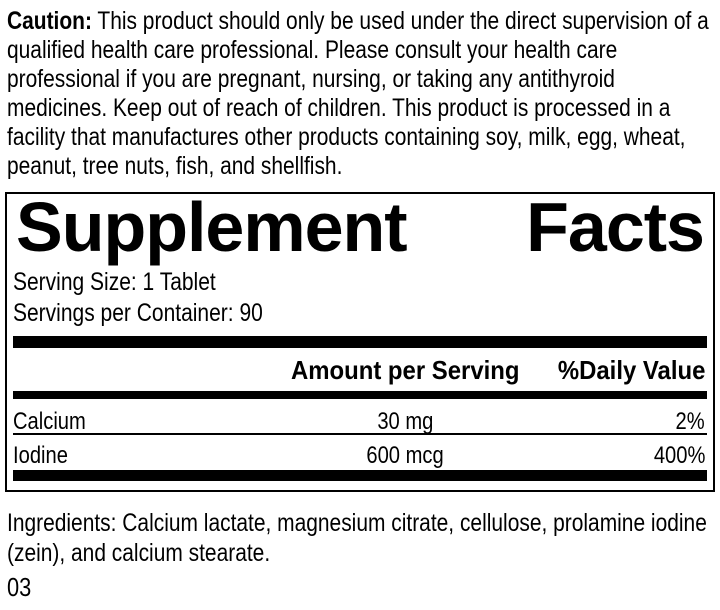  I want to click on nutrient-amount: 30 mg, so click(405, 421).